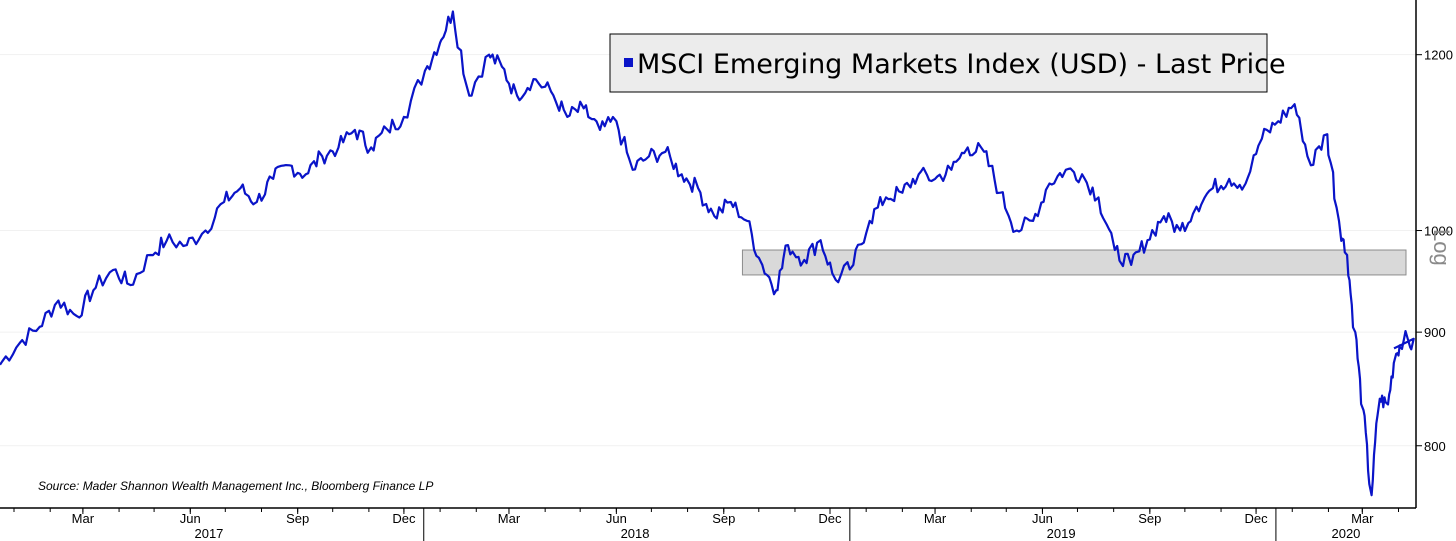 The height and width of the screenshot is (541, 1456). Describe the element at coordinates (1061, 533) in the screenshot. I see `x-year-label: 2019` at that location.